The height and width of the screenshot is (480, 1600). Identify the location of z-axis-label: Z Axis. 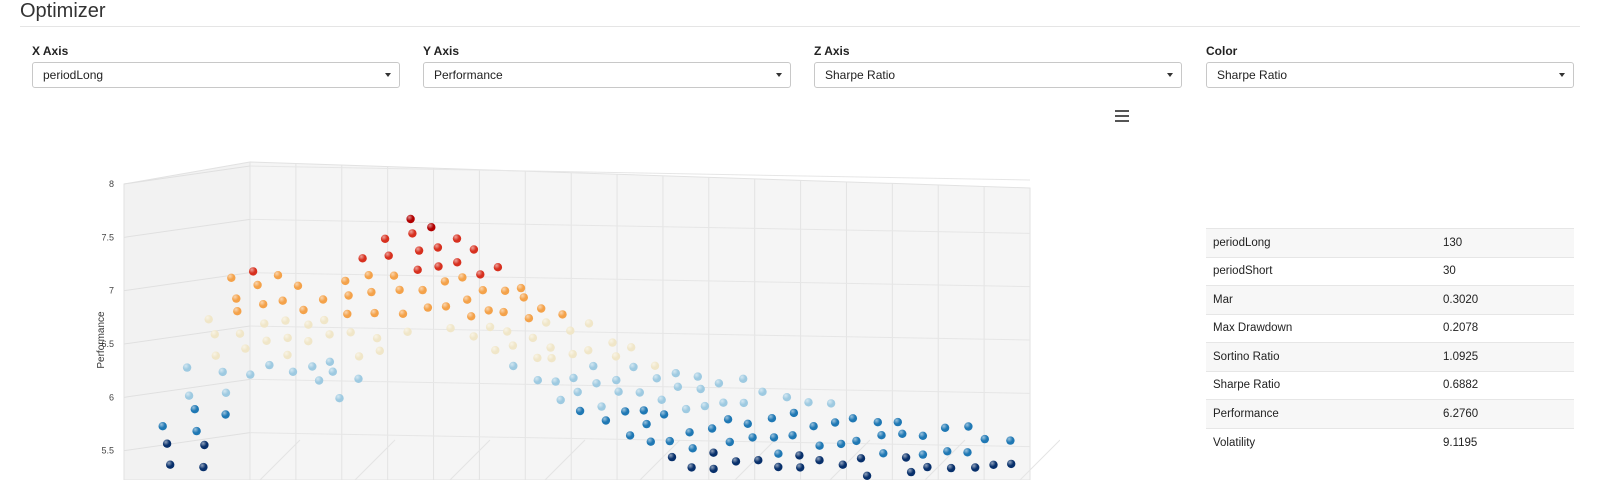
(832, 51).